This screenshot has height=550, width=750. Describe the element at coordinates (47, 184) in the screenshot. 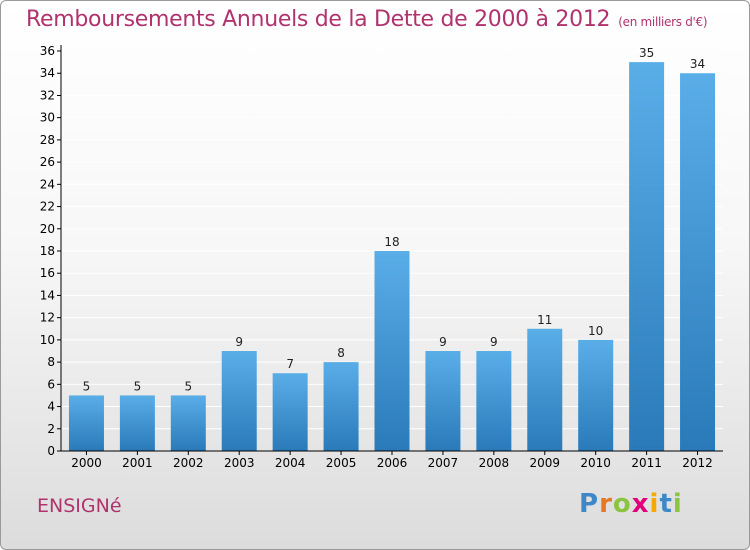

I see `y-tick-label: 24` at that location.